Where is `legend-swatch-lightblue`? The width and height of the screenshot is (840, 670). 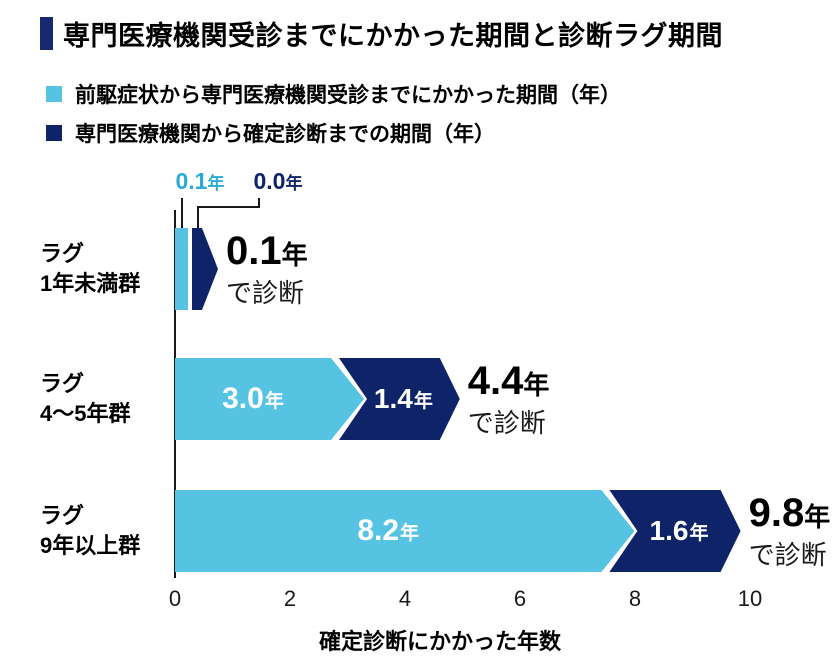
legend-swatch-lightblue is located at coordinates (54, 94).